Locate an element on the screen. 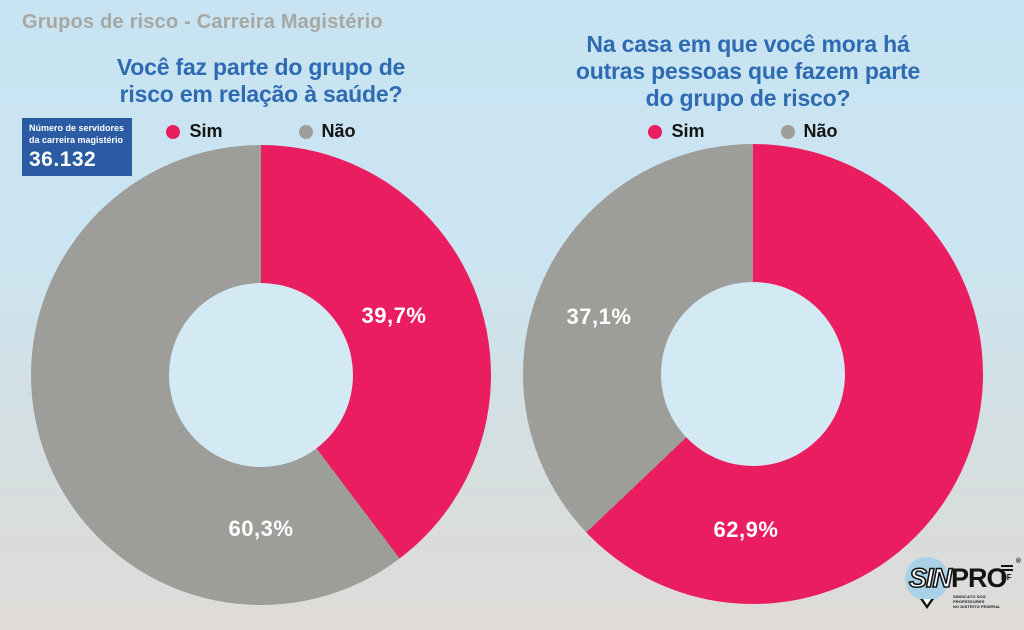  logo-df-text: DF is located at coordinates (1006, 577).